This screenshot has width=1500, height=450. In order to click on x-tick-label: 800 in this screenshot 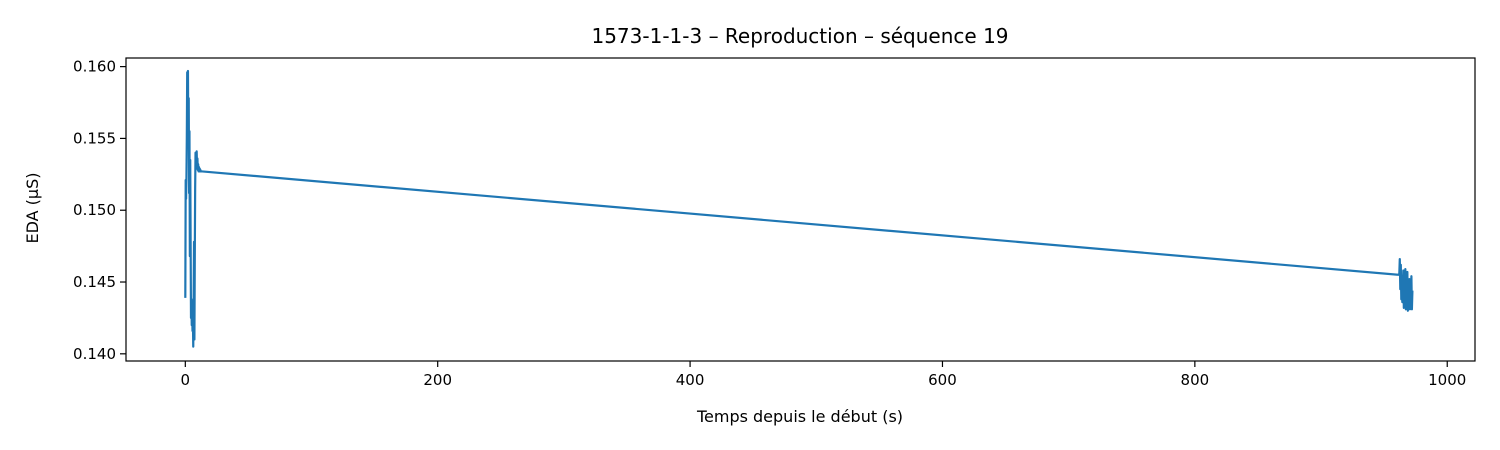, I will do `click(1195, 380)`.